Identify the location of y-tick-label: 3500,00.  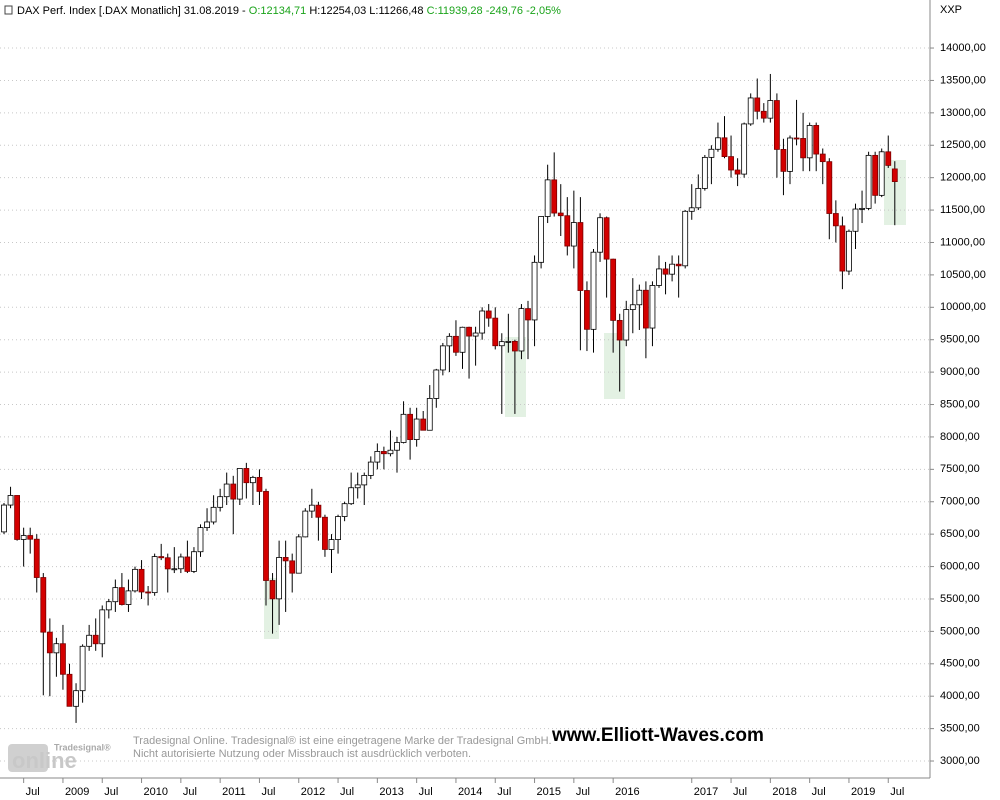
(960, 729).